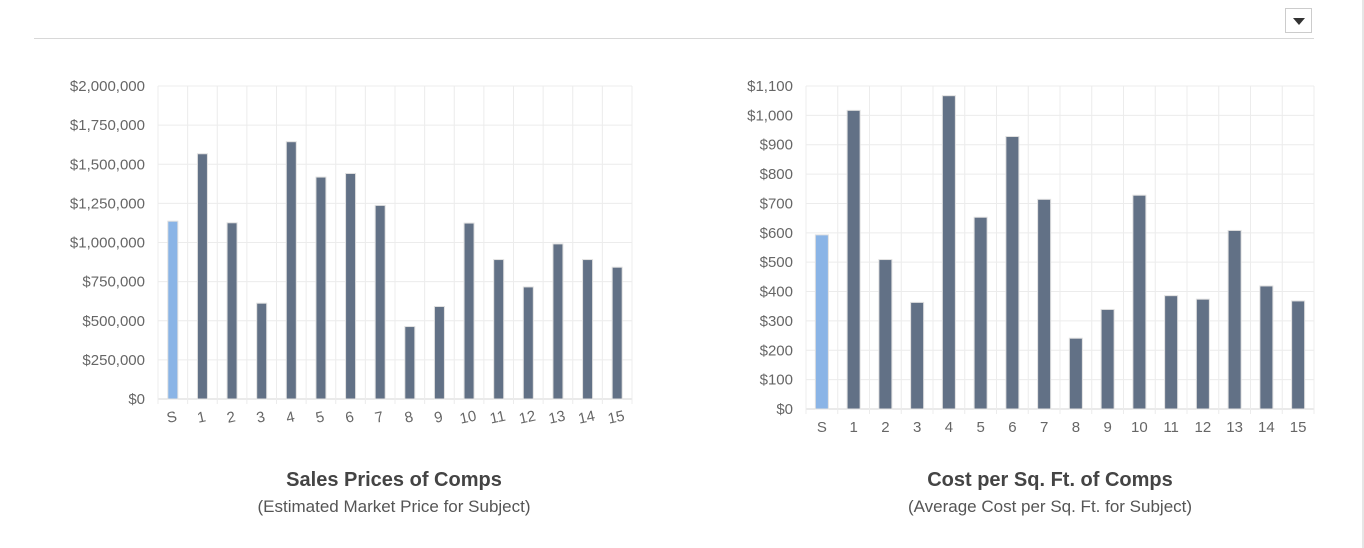 The height and width of the screenshot is (548, 1364). What do you see at coordinates (1298, 427) in the screenshot?
I see `chart-2-x-tick-label: 15` at bounding box center [1298, 427].